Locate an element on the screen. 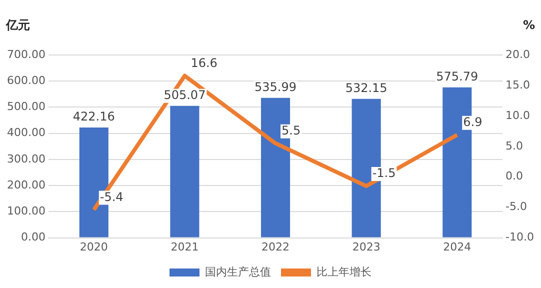 The width and height of the screenshot is (541, 288). y2-tick-label: -5.0 is located at coordinates (517, 207).